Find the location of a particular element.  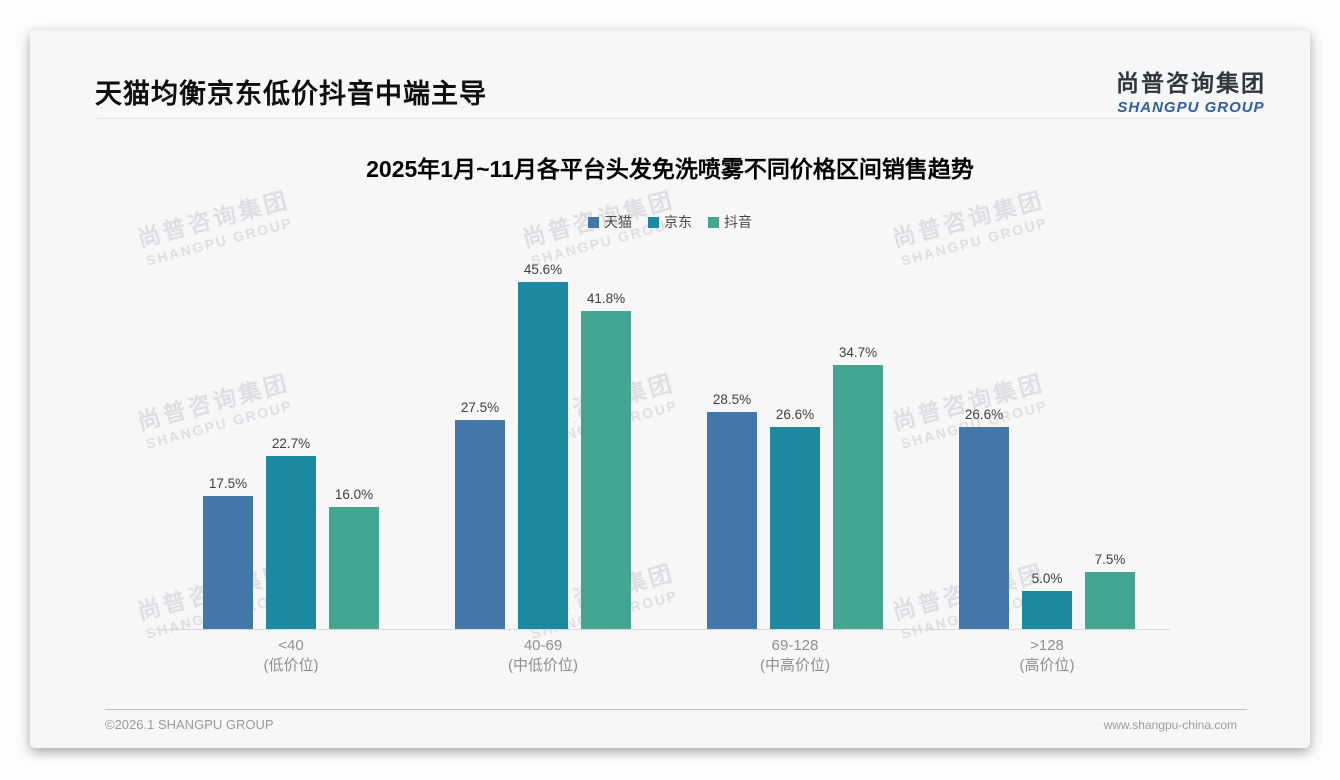

price-range-label: <40 is located at coordinates (291, 645).